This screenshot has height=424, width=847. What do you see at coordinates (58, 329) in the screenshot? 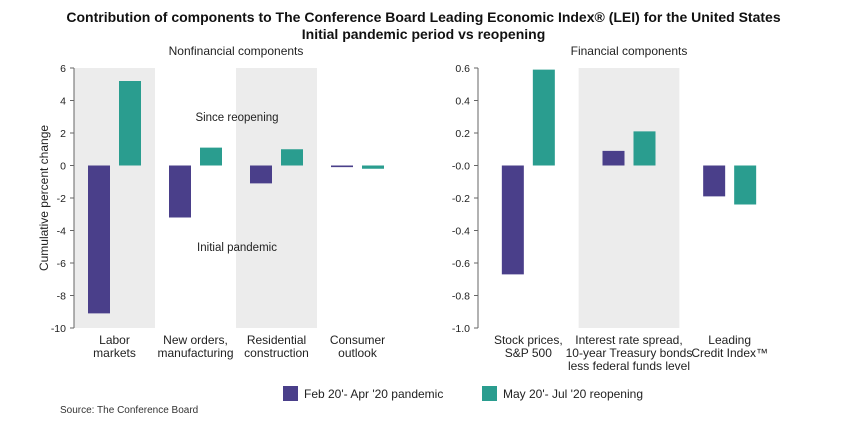
I see `y-tick-label-0-8: -10` at bounding box center [58, 329].